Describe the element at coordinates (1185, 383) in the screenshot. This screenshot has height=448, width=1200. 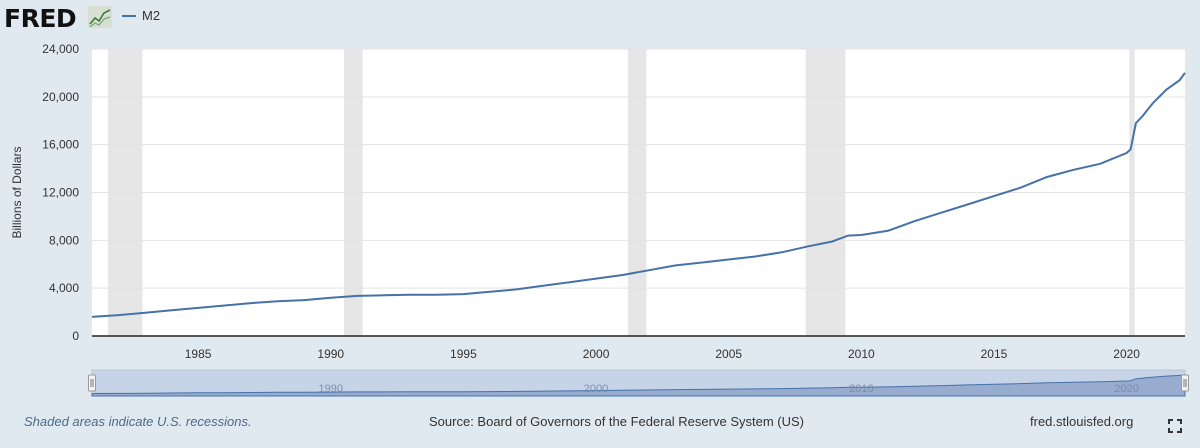
I see `navigator-handle-right` at that location.